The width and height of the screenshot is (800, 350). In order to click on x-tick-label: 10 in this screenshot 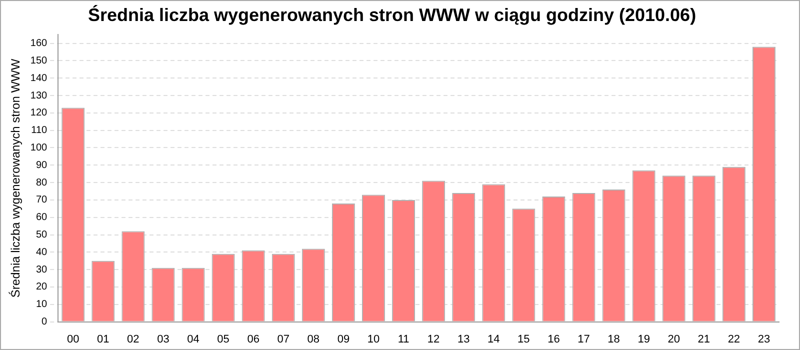, I will do `click(373, 339)`.